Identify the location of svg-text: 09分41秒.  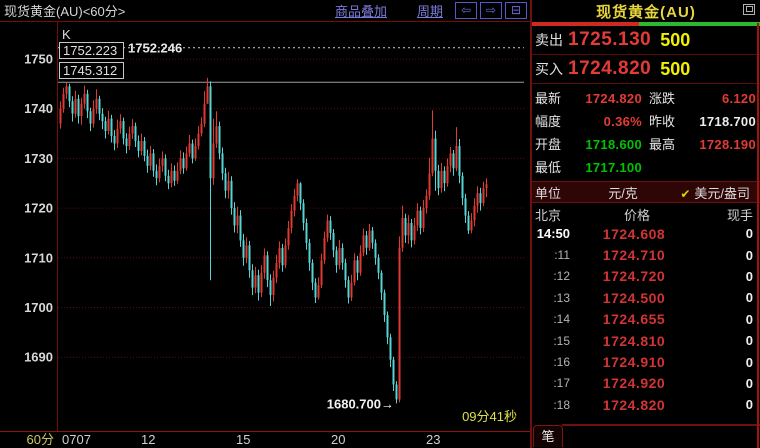
(489, 416).